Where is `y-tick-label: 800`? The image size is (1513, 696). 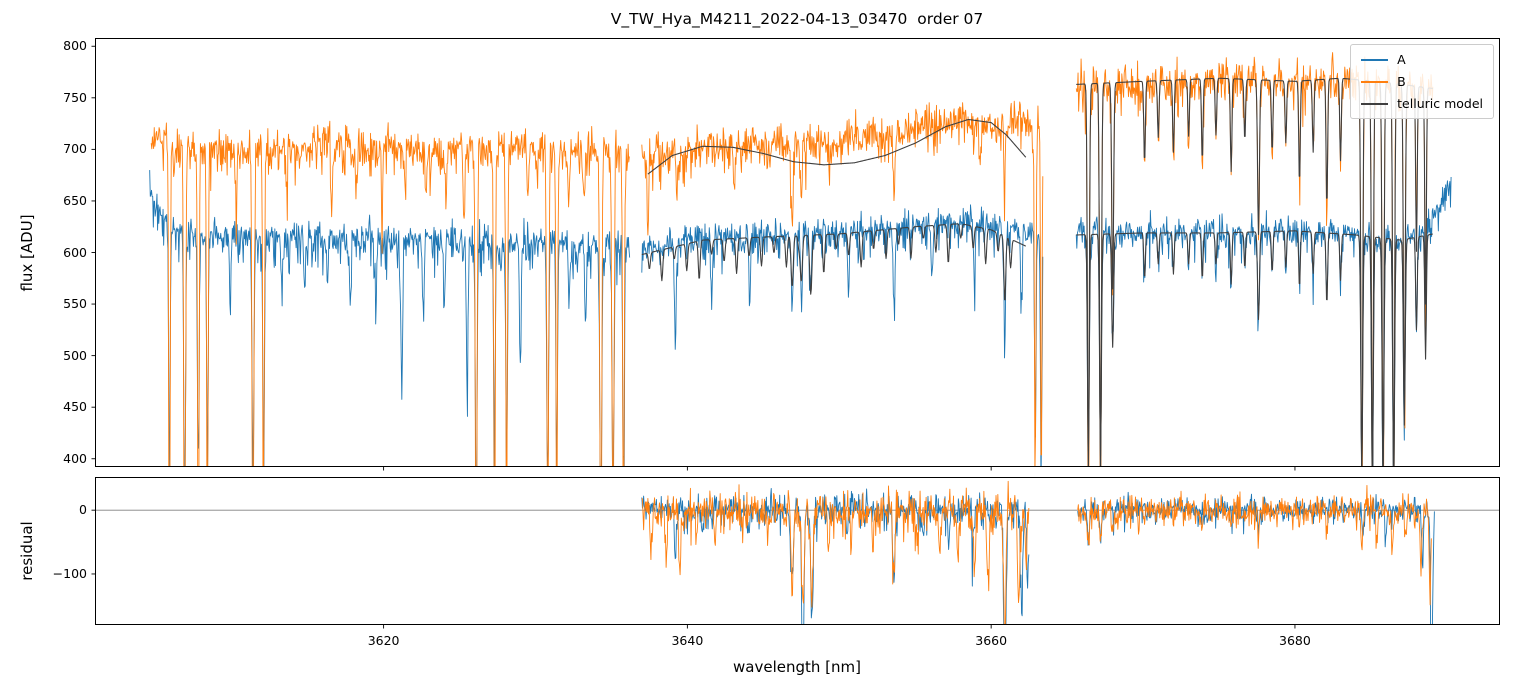
y-tick-label: 800 is located at coordinates (75, 46).